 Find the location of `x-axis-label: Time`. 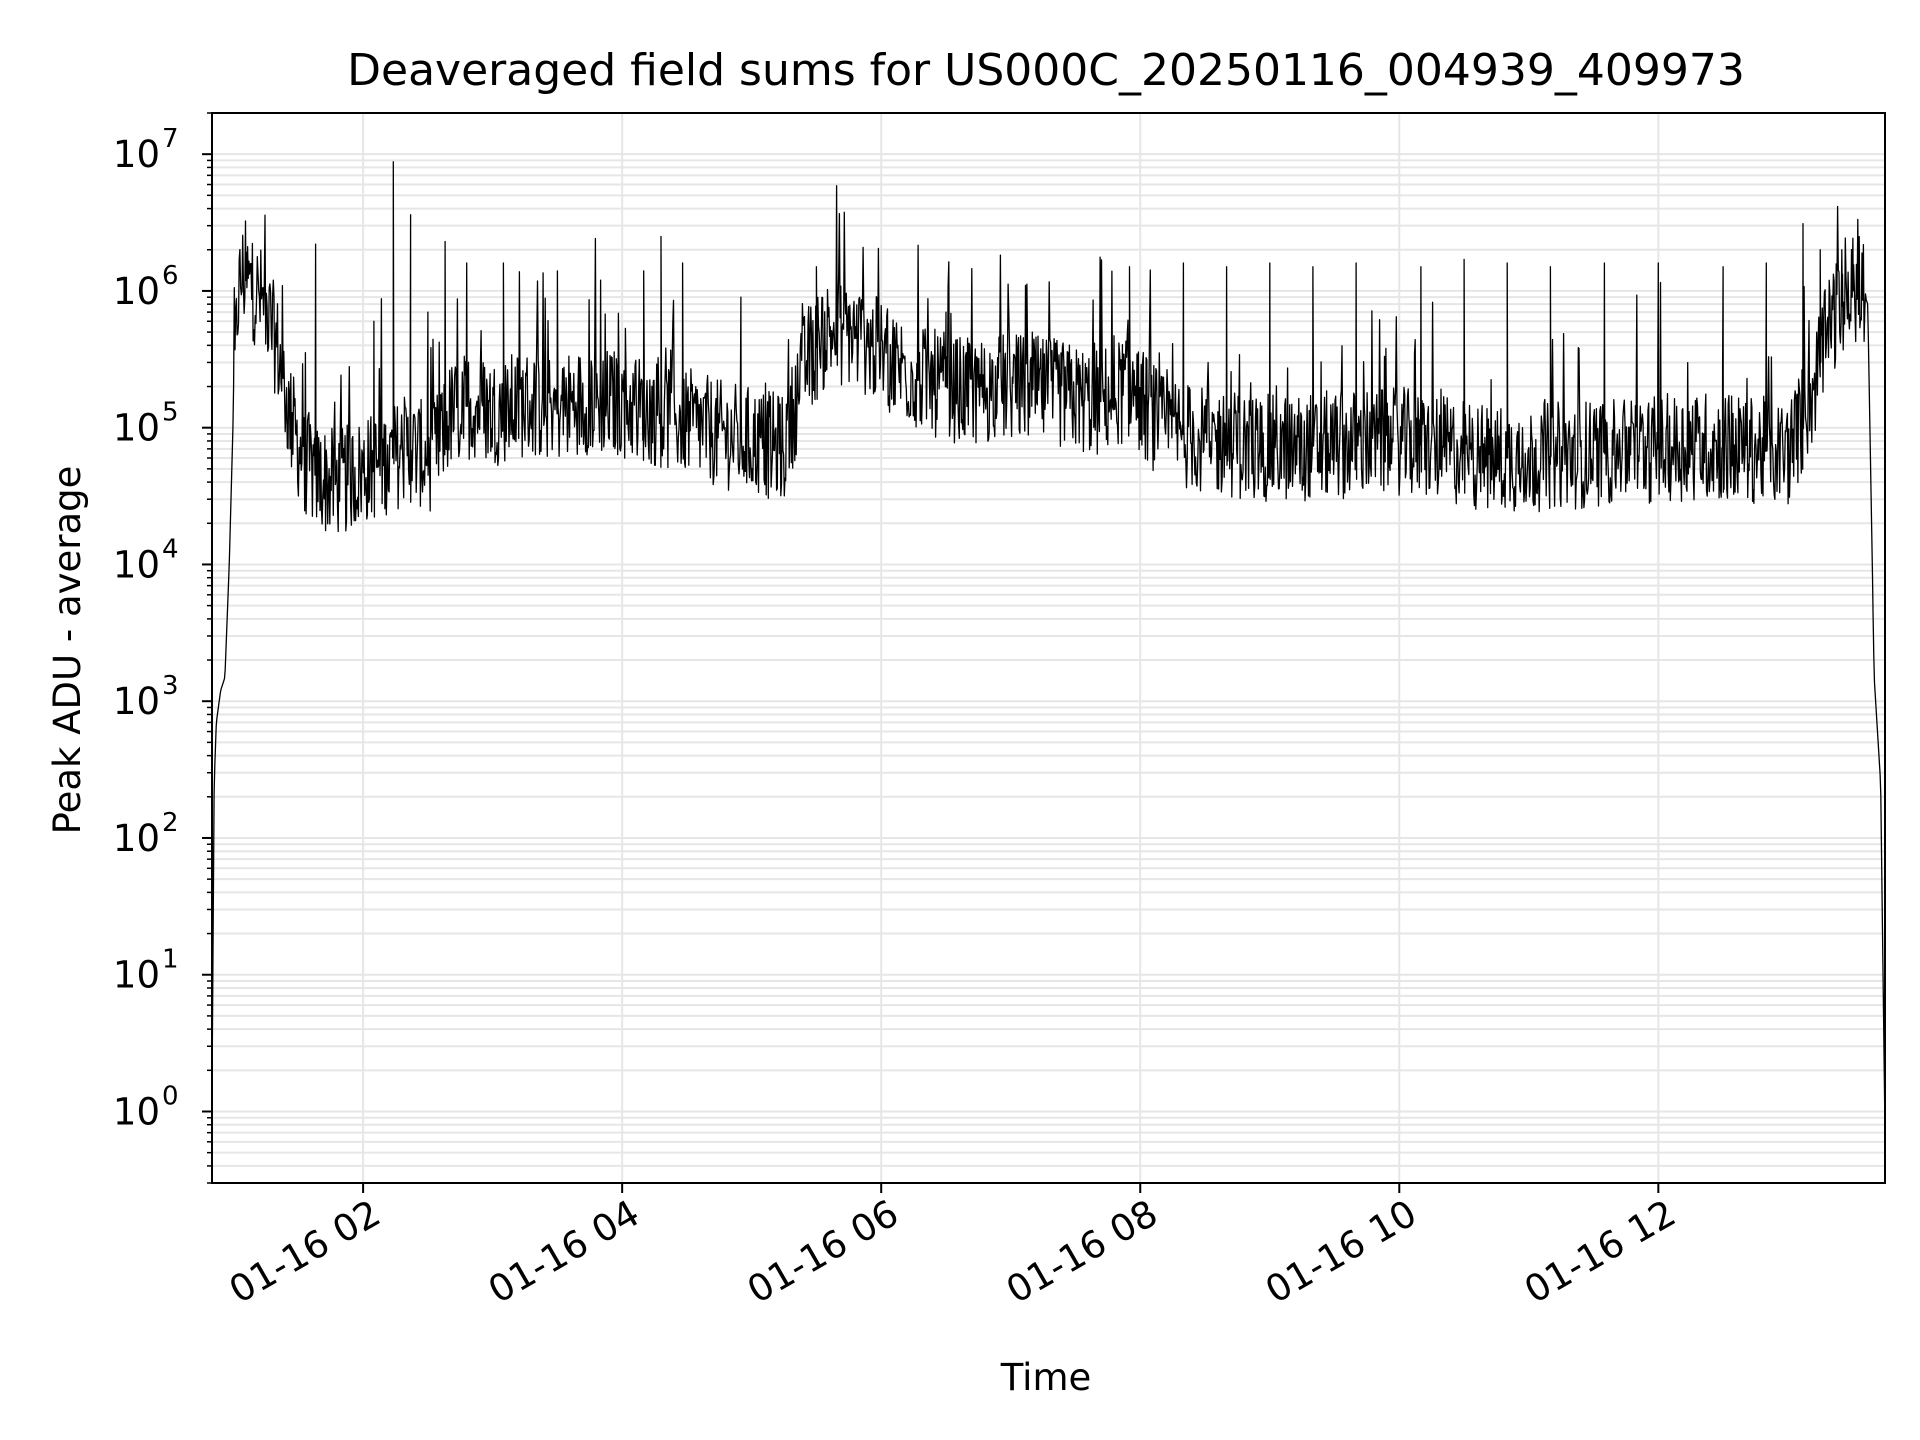

x-axis-label: Time is located at coordinates (1046, 1377).